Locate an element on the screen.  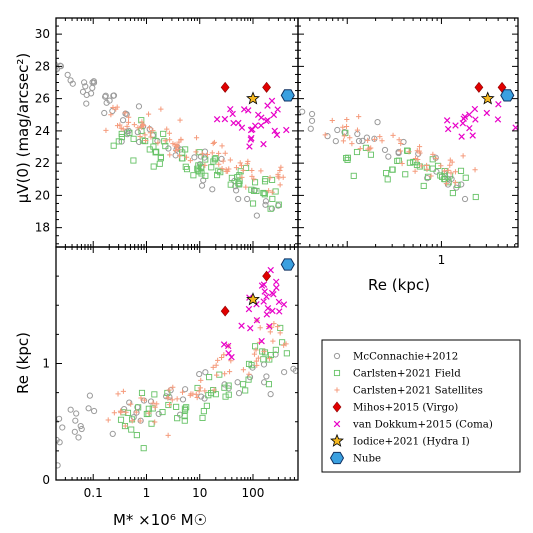
x-tick-label: 100 is located at coordinates (253, 493).